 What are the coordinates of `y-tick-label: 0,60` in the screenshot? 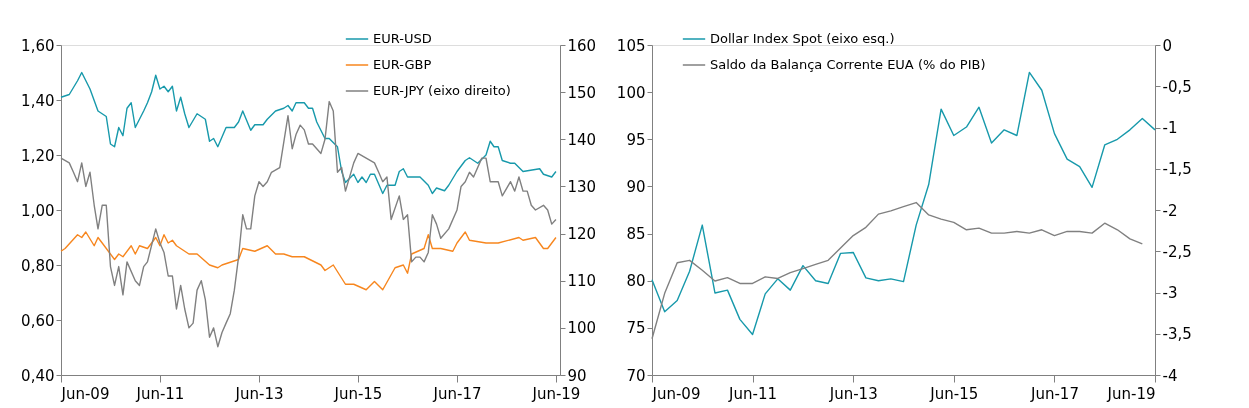 It's located at (38, 320).